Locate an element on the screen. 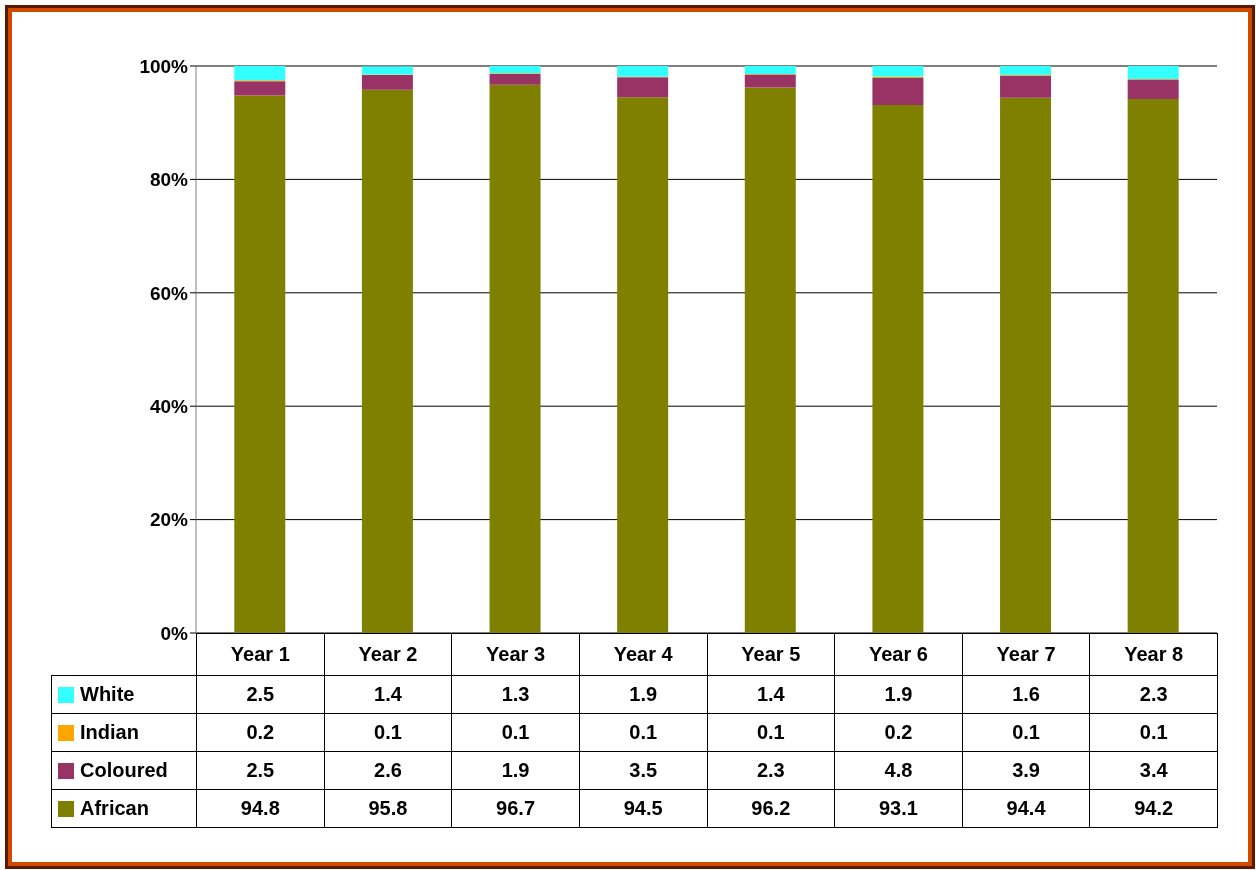 The height and width of the screenshot is (870, 1256). y-tick-label: 80% is located at coordinates (169, 180).